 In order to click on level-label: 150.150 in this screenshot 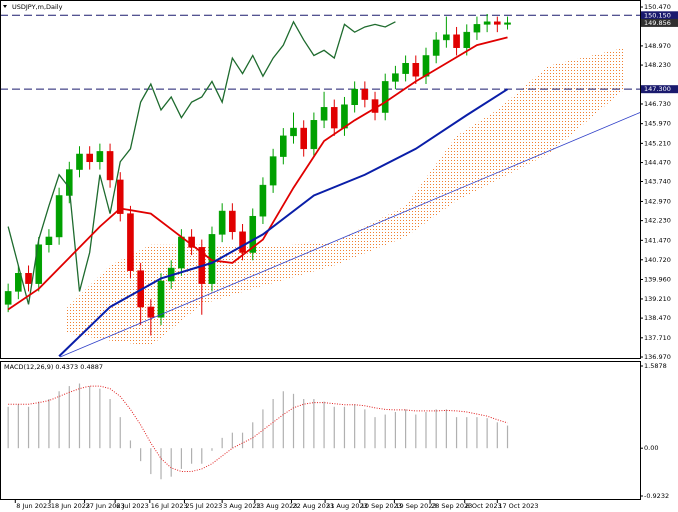, I will do `click(657, 15)`.